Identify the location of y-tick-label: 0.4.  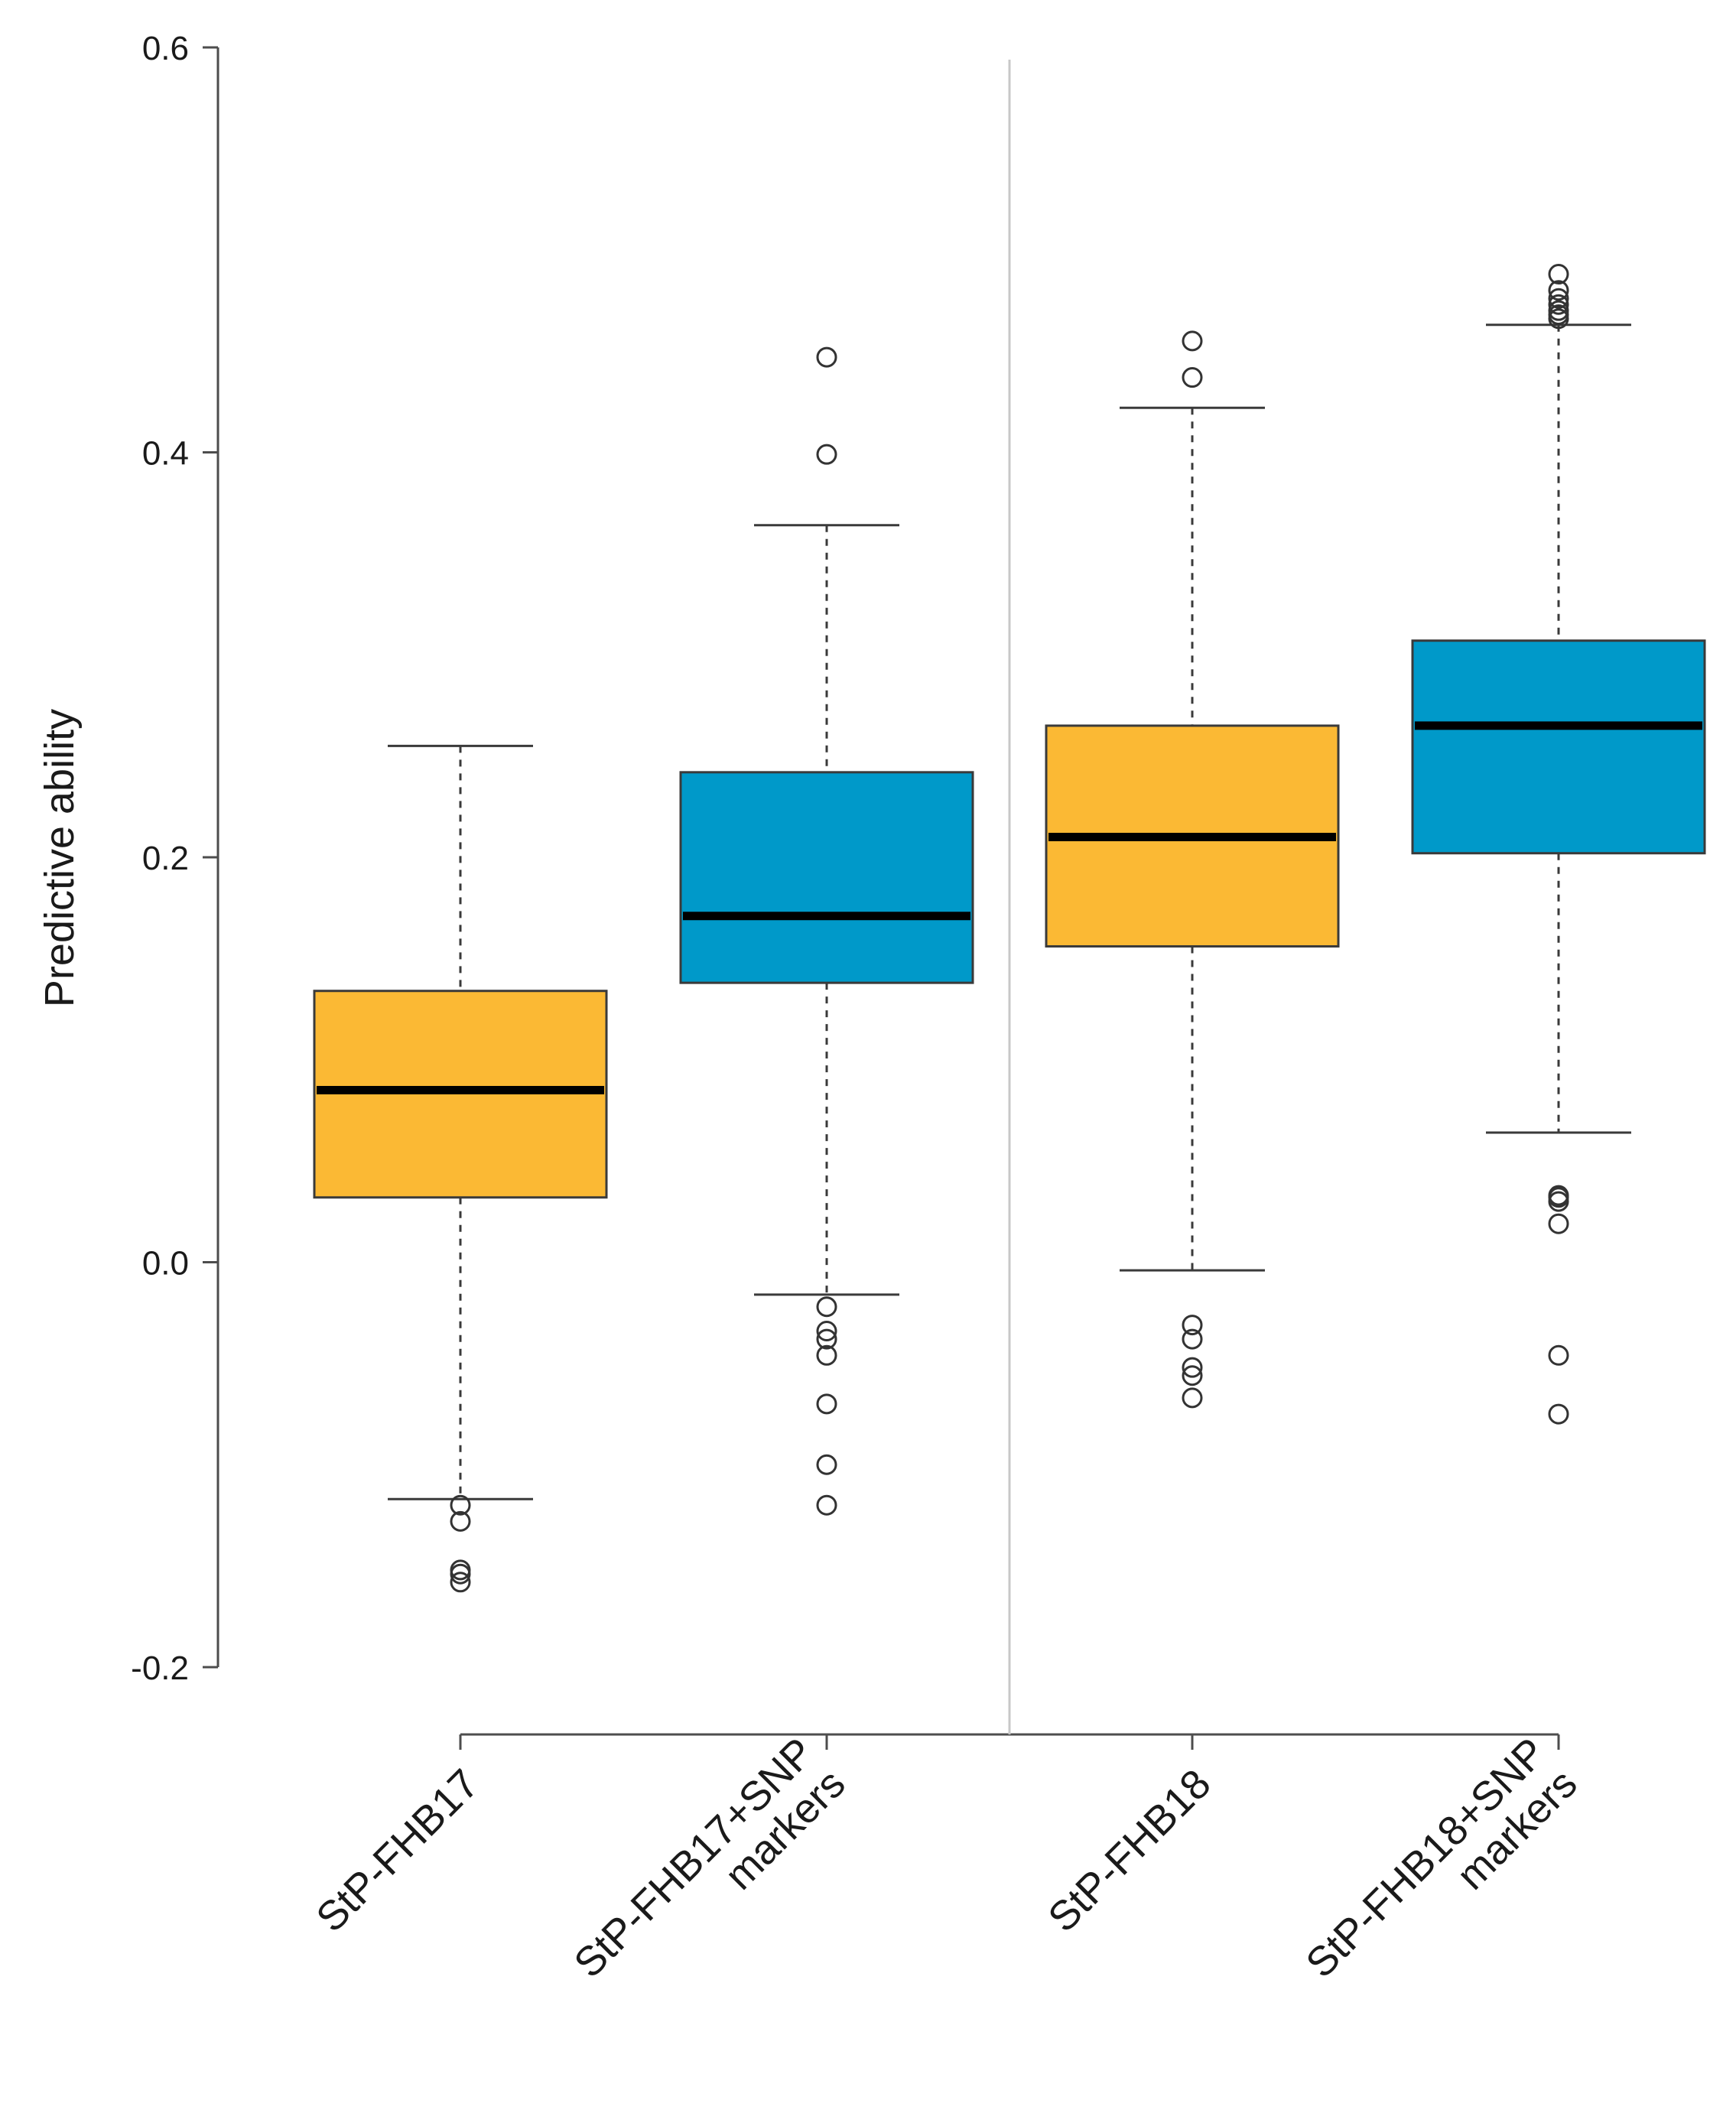
(165, 454).